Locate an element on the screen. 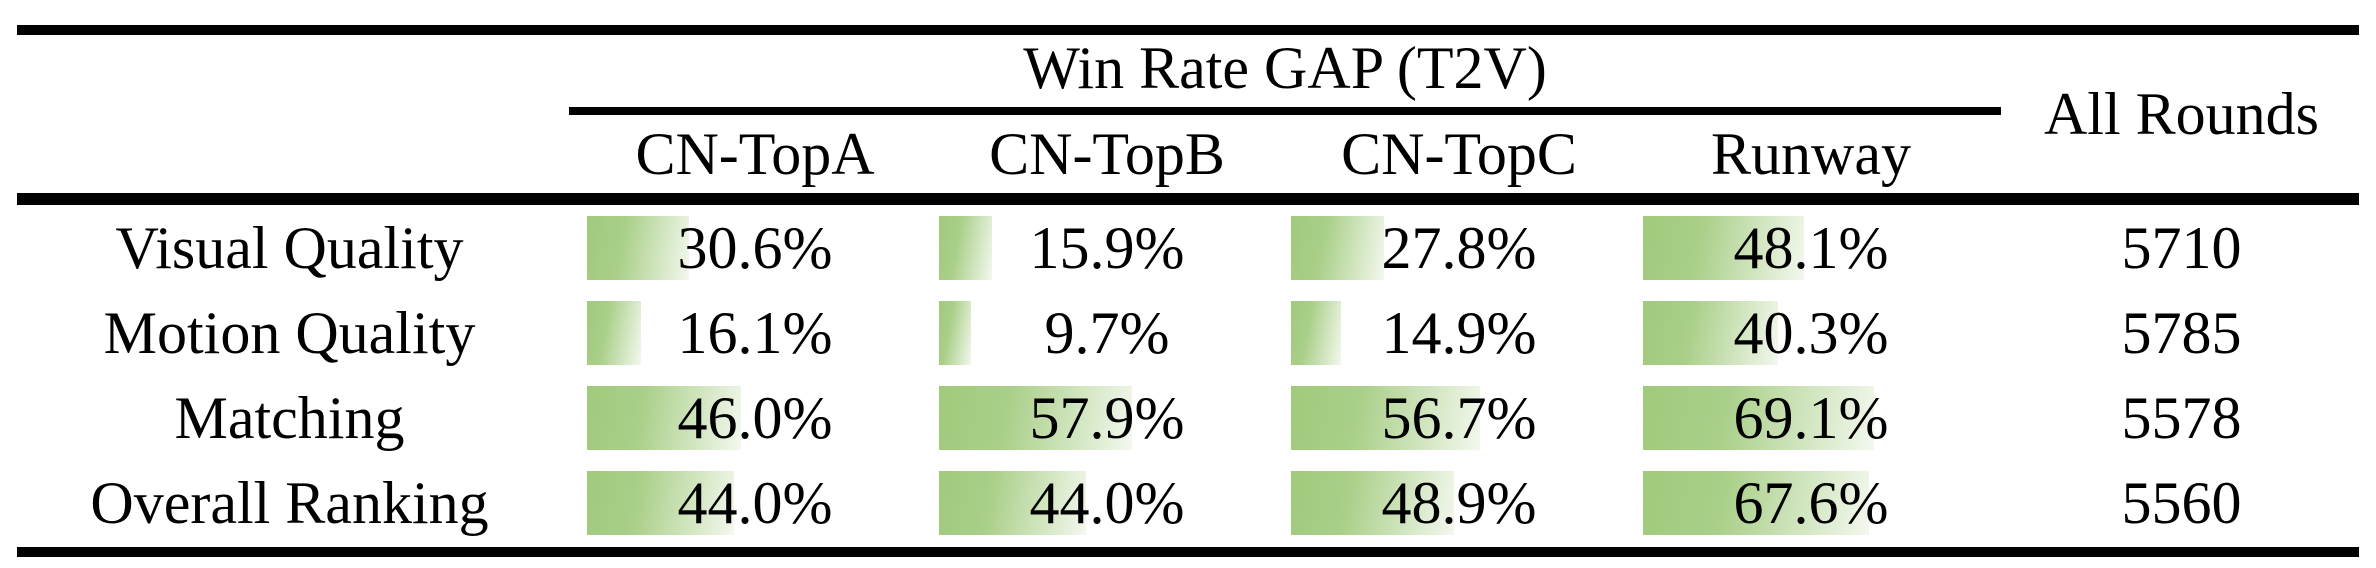 The height and width of the screenshot is (568, 2376). table-bottom-rule is located at coordinates (1188, 552).